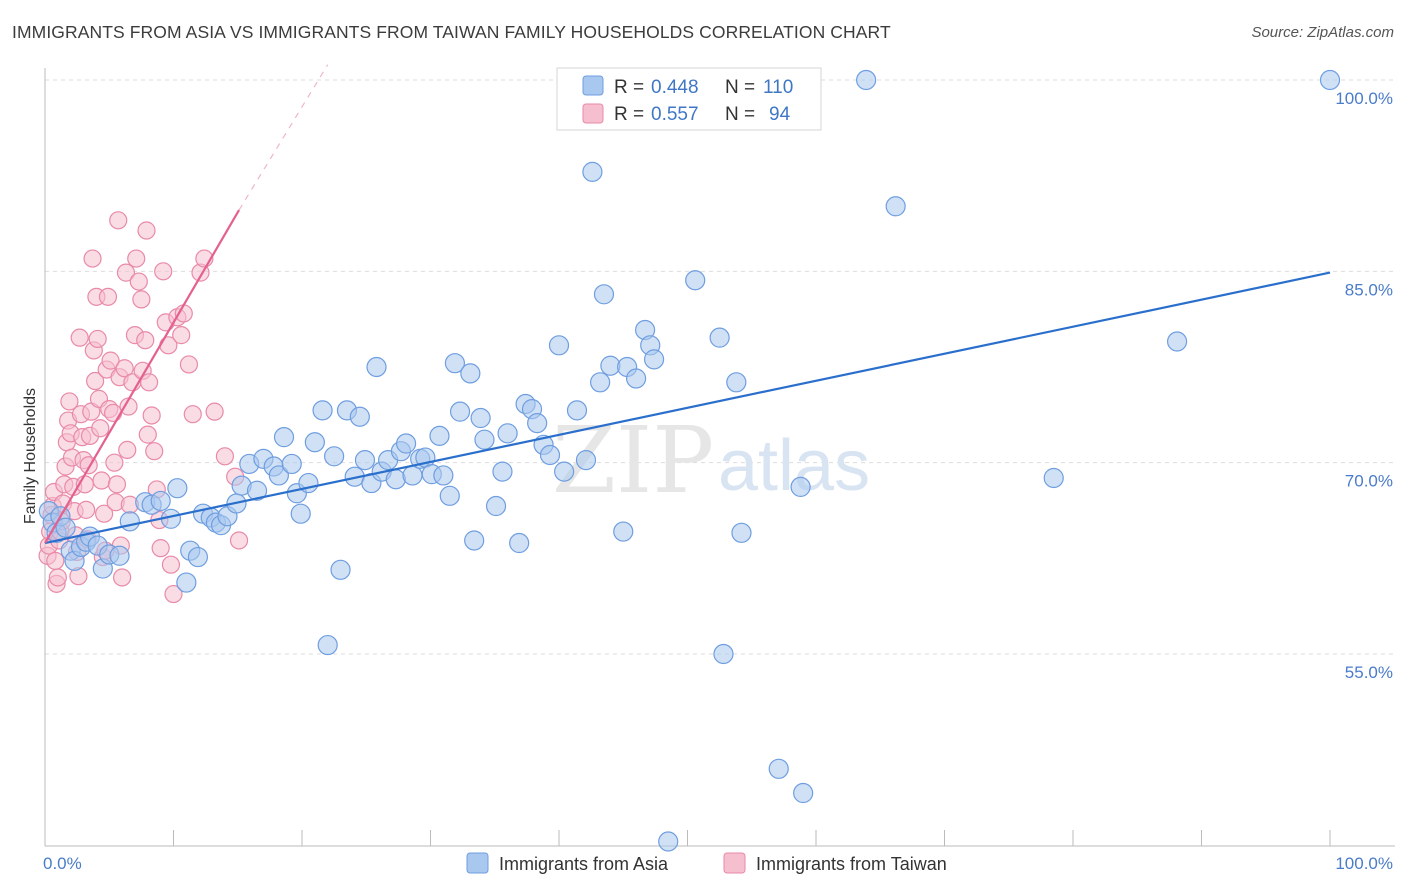  What do you see at coordinates (1364, 385) in the screenshot?
I see `y-tick-labels: 55.0% 70.0% 85.0% 100.0%` at bounding box center [1364, 385].